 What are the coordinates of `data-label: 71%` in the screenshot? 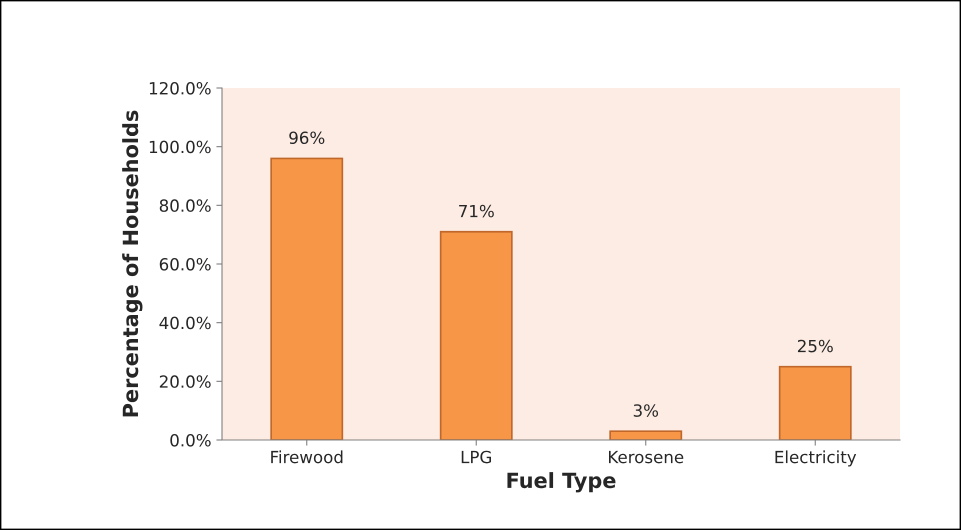 It's located at (476, 211).